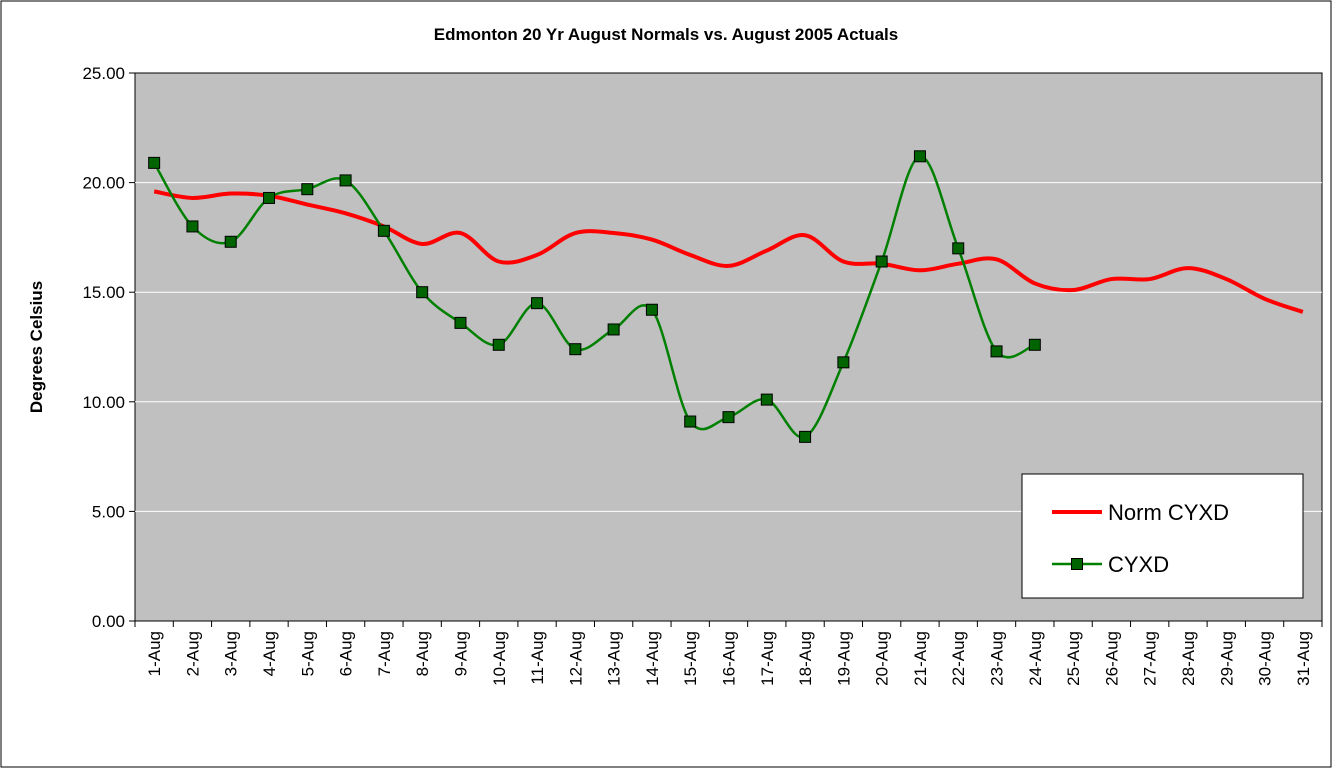  What do you see at coordinates (269, 653) in the screenshot?
I see `x-tick-label: 4-Aug` at bounding box center [269, 653].